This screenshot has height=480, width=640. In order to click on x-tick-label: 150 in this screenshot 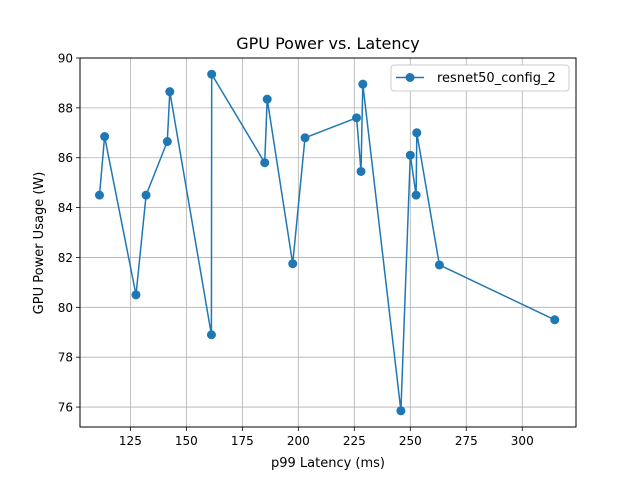, I will do `click(186, 441)`.